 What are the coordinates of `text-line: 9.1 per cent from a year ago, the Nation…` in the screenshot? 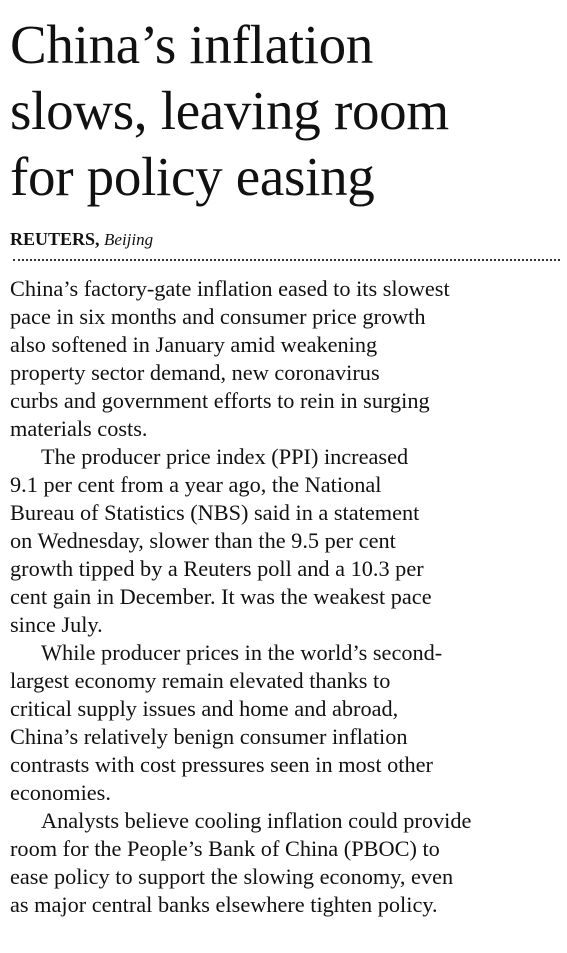 It's located at (196, 484).